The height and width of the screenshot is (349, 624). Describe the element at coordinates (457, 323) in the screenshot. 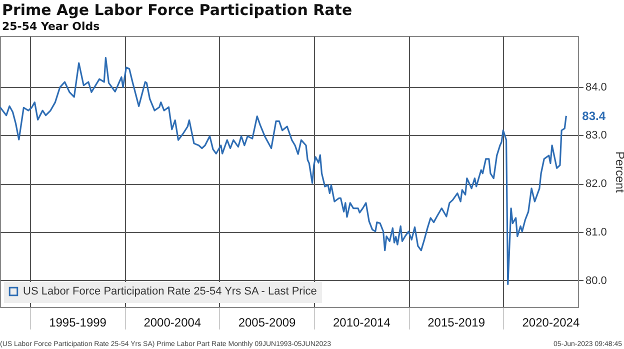

I see `x-tick-label: 2015-2019` at that location.